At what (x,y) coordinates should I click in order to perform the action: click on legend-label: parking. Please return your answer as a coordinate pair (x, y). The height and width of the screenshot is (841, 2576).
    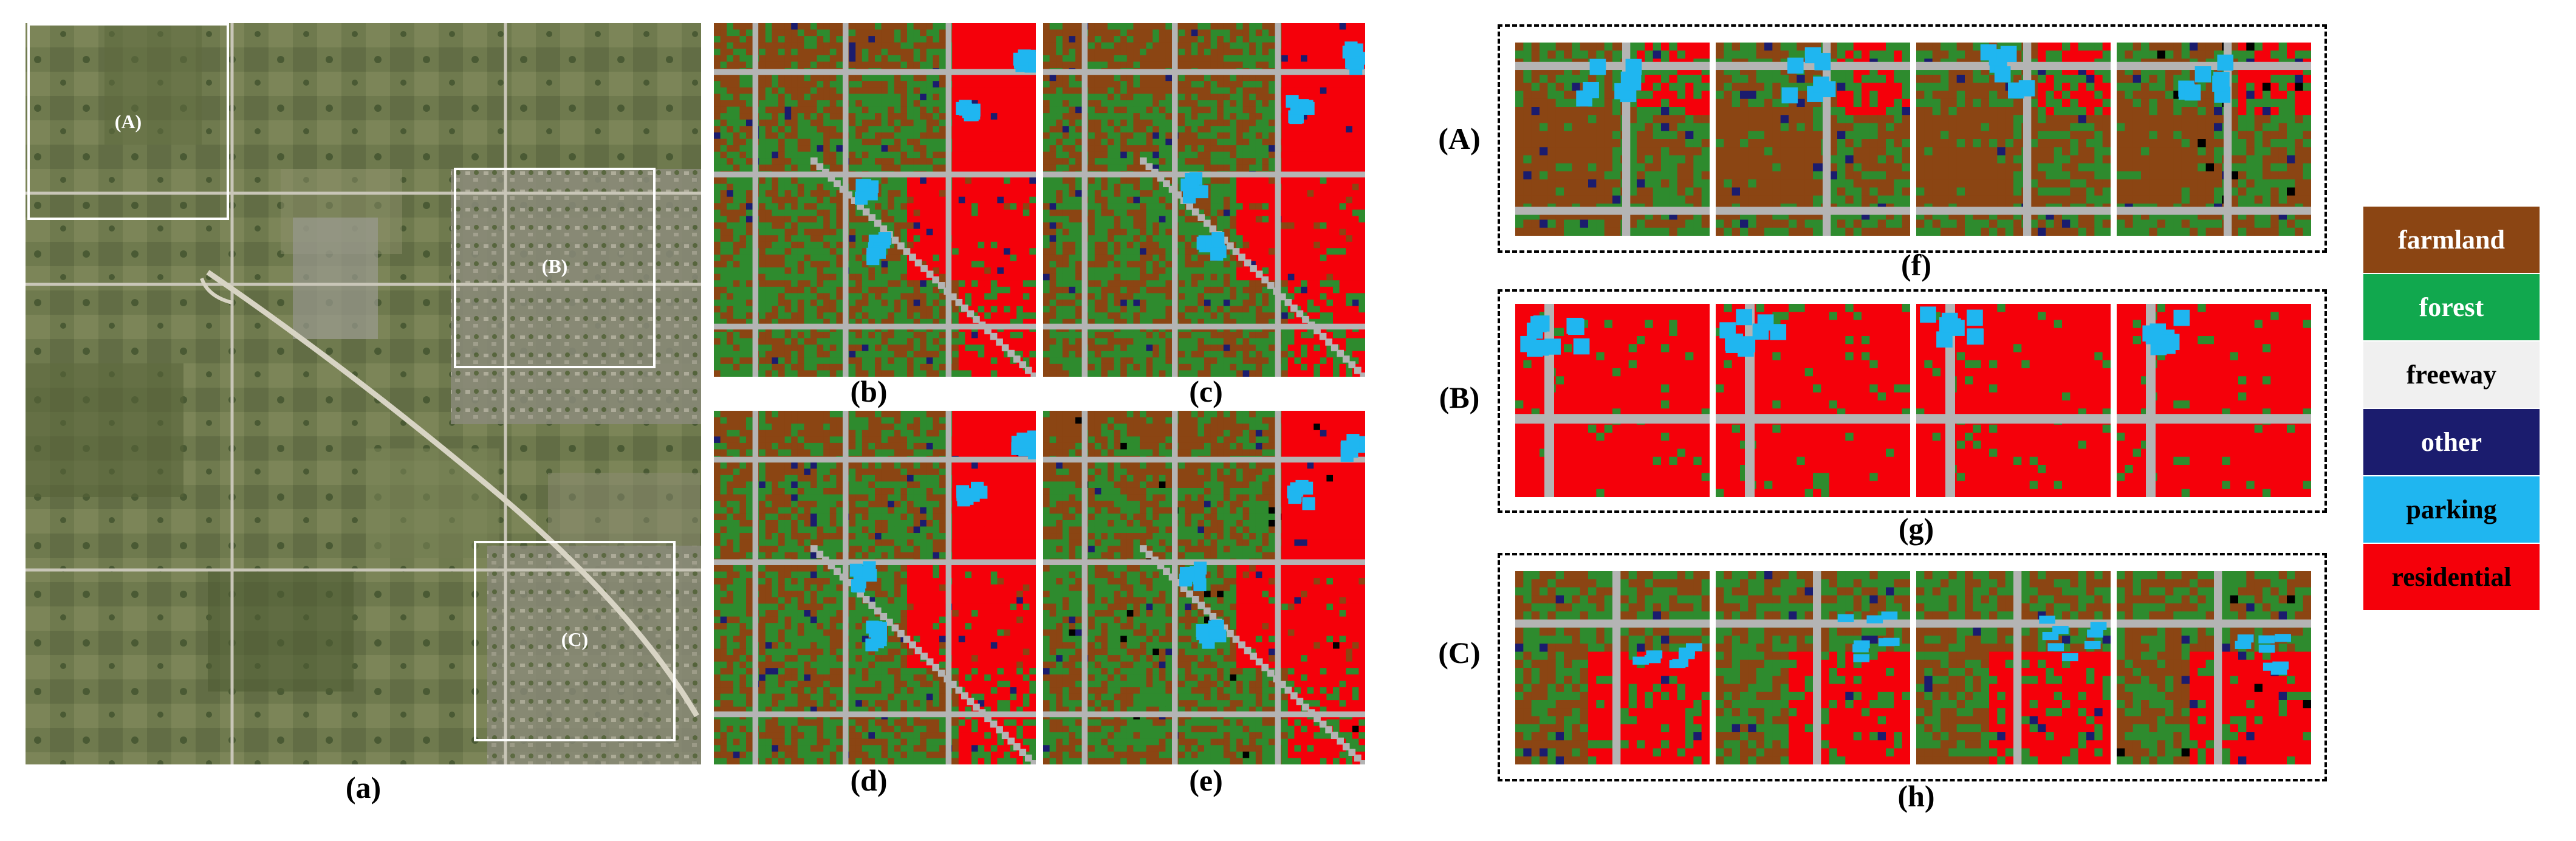
    Looking at the image, I should click on (2451, 509).